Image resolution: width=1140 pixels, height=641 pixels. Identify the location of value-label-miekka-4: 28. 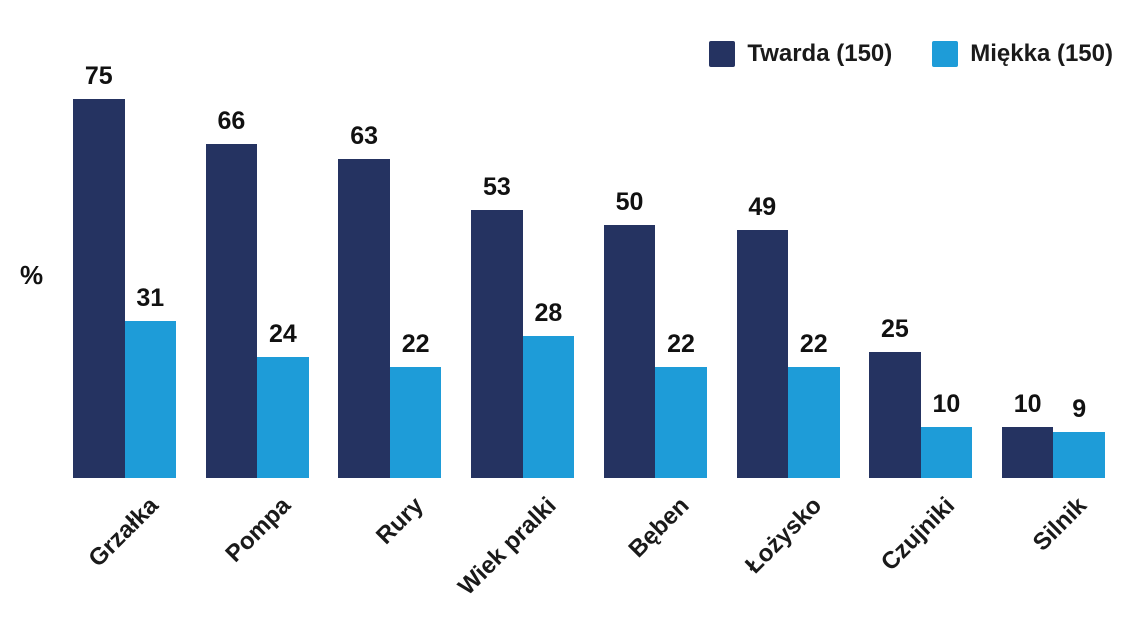
(548, 313).